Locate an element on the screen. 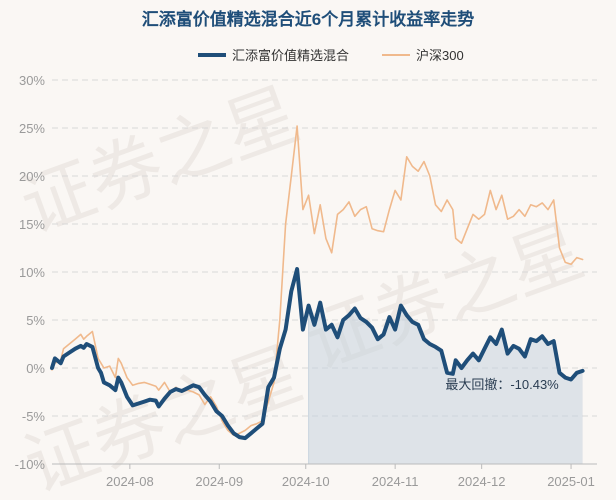  legend-label-fund: 汇添富价值精选混合 is located at coordinates (290, 55).